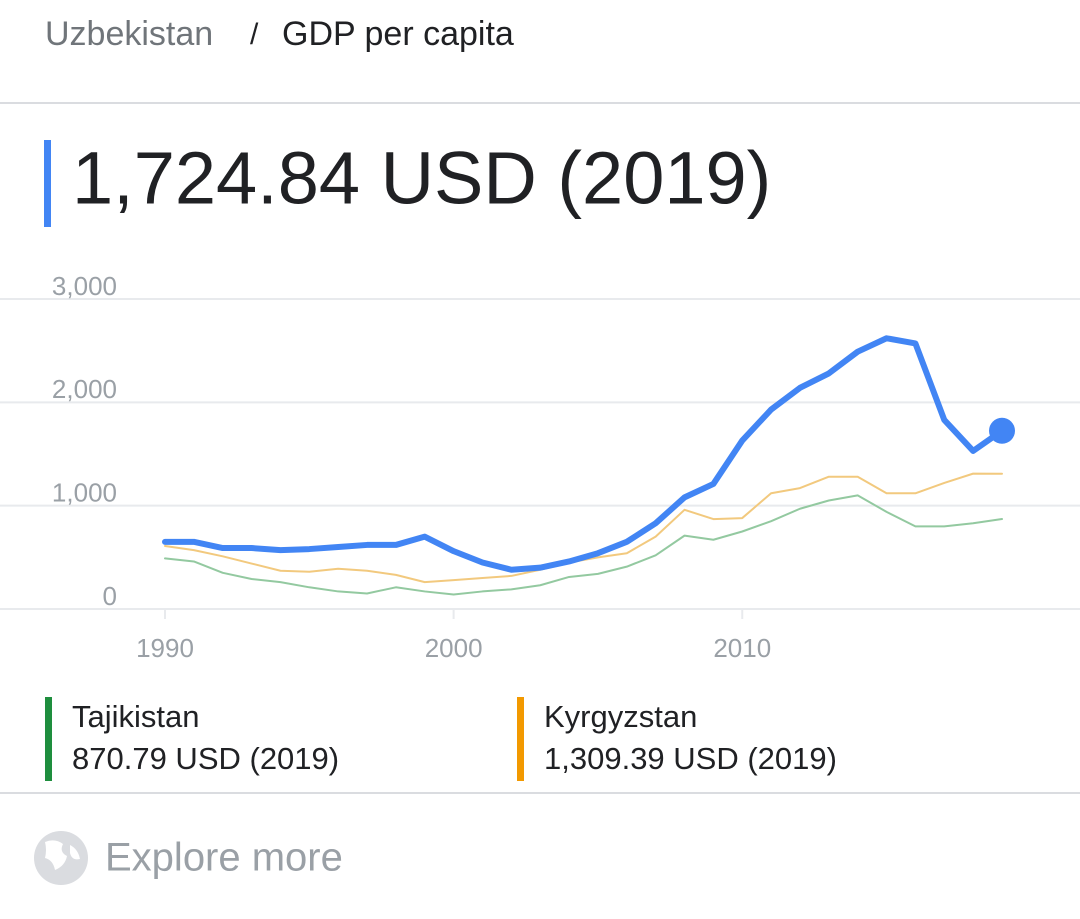  What do you see at coordinates (620, 716) in the screenshot?
I see `legend-name: Kyrgyzstan` at bounding box center [620, 716].